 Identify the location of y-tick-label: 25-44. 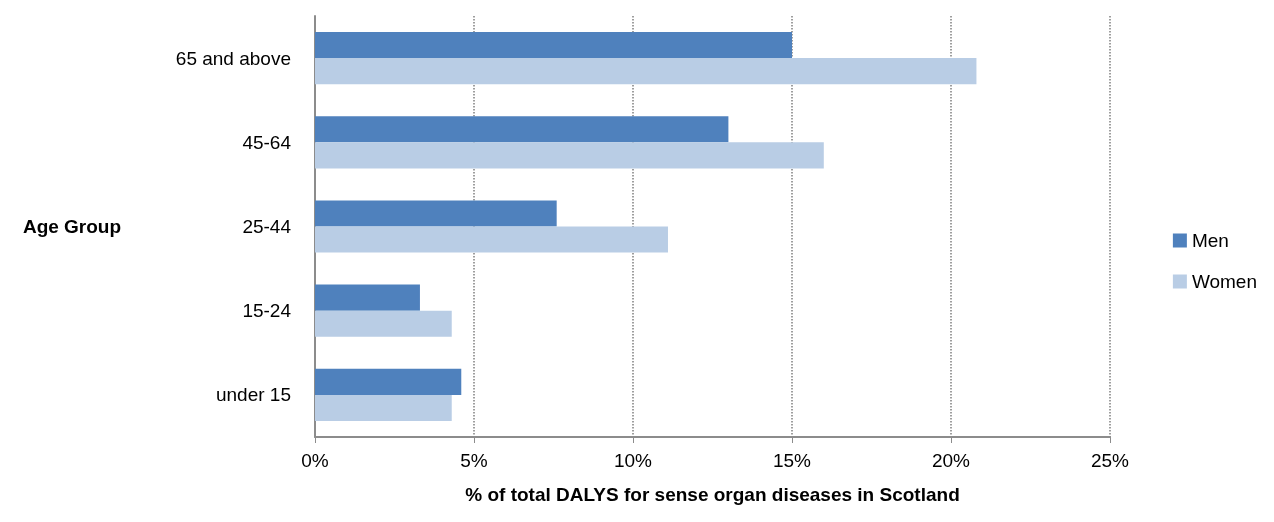
(267, 226).